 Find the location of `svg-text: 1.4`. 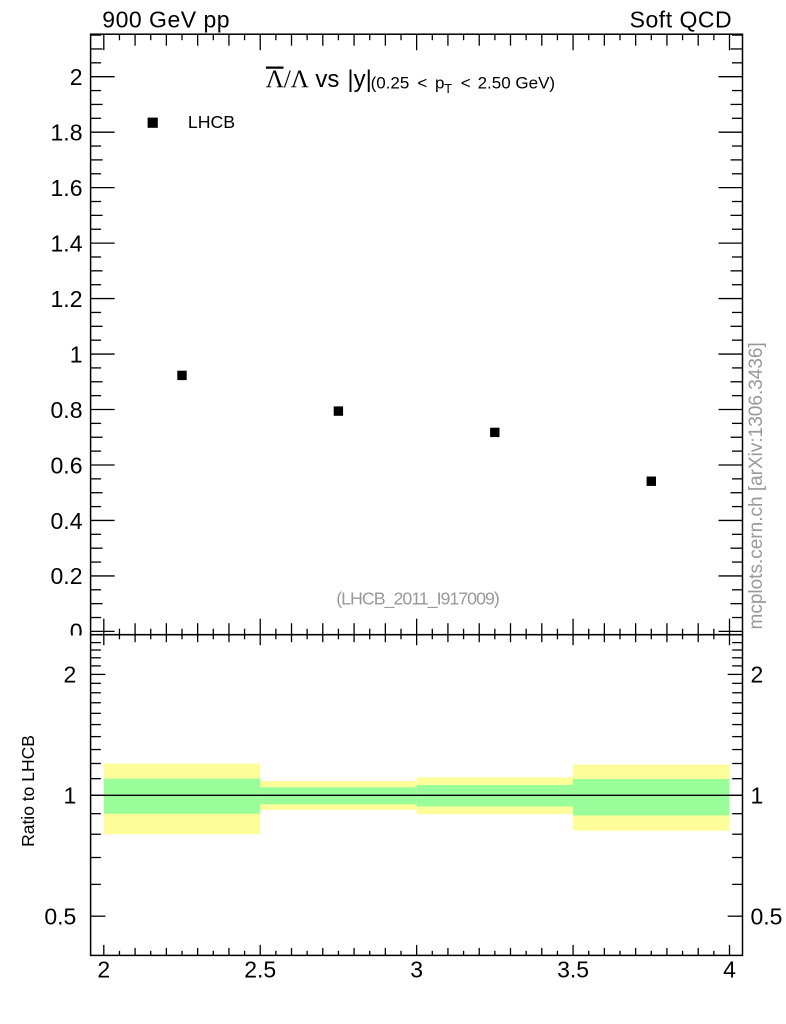

svg-text: 1.4 is located at coordinates (67, 243).